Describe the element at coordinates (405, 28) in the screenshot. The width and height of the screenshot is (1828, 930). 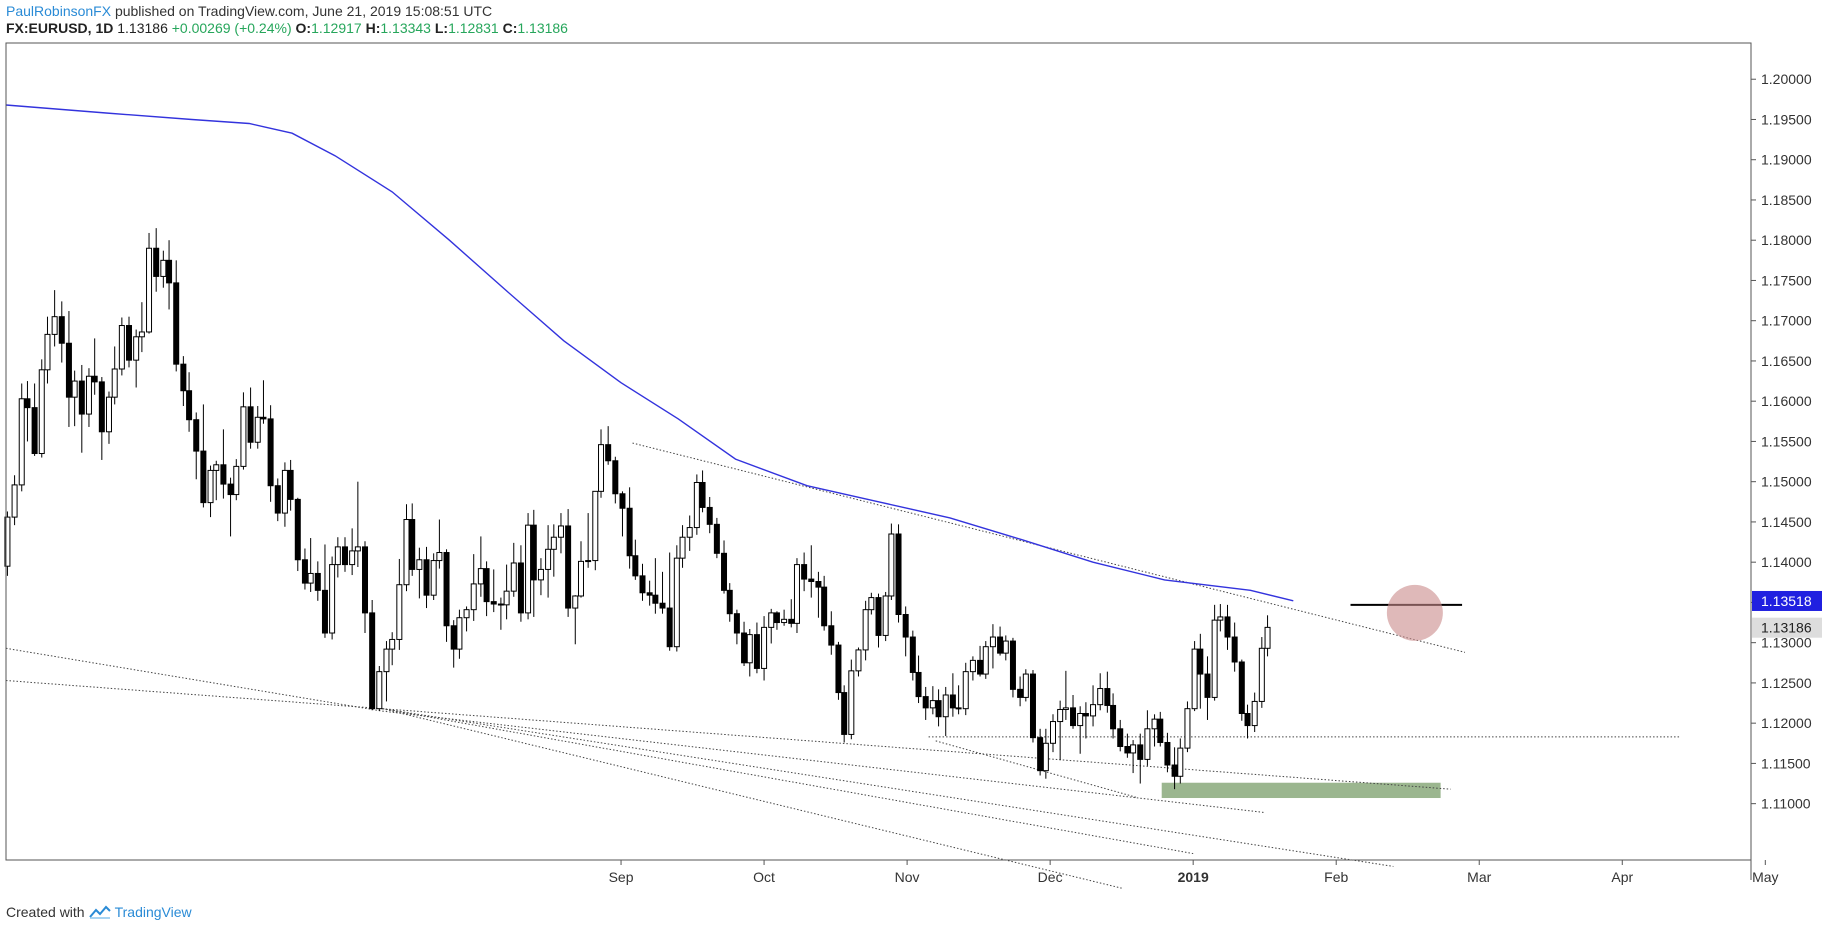
I see `high-value: 1.13343` at that location.